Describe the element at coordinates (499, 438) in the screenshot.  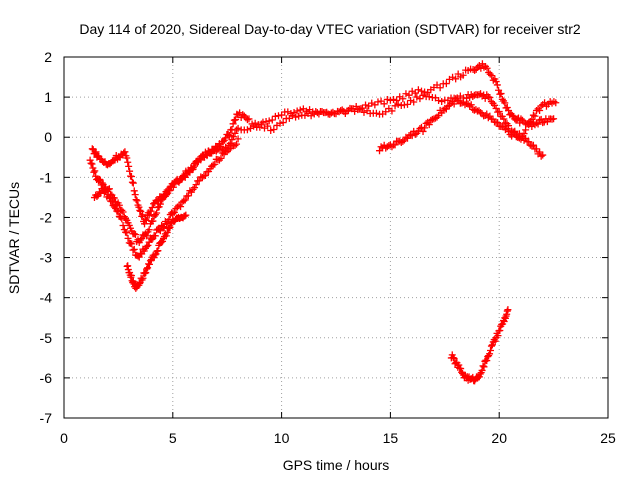
I see `x-tick-label: 20` at that location.